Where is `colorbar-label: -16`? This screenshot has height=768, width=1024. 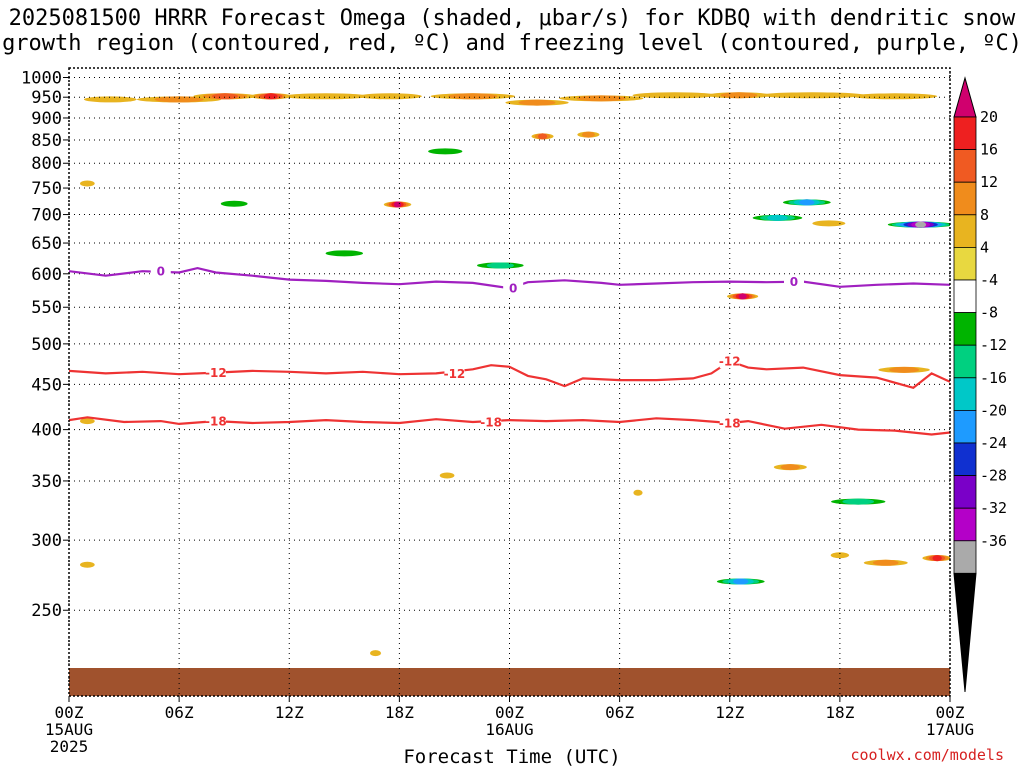 colorbar-label: -16 is located at coordinates (993, 378).